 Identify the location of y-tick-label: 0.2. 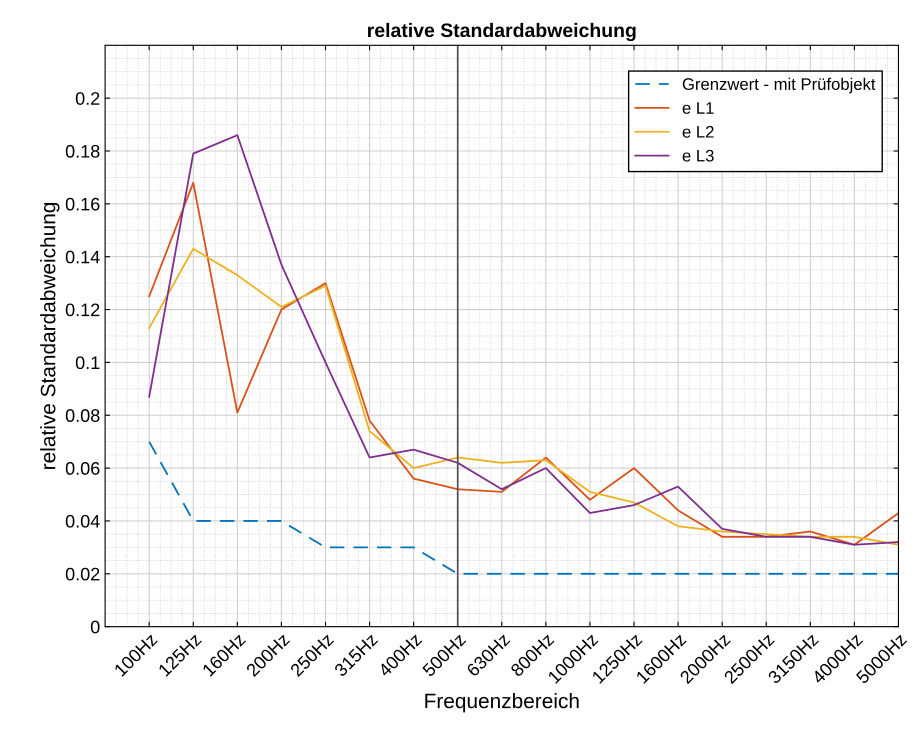
(88, 98).